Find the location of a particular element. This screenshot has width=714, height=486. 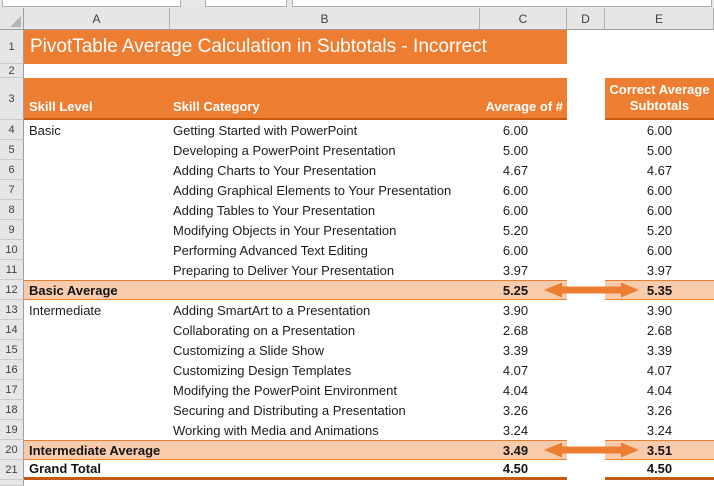

cell-b2 is located at coordinates (325, 71).